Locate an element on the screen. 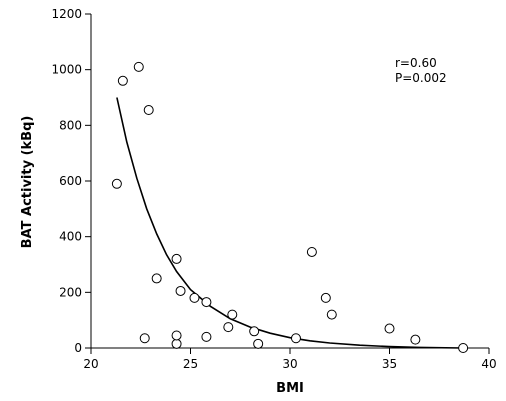 The image size is (506, 401). y-tick-label: 800 is located at coordinates (70, 125).